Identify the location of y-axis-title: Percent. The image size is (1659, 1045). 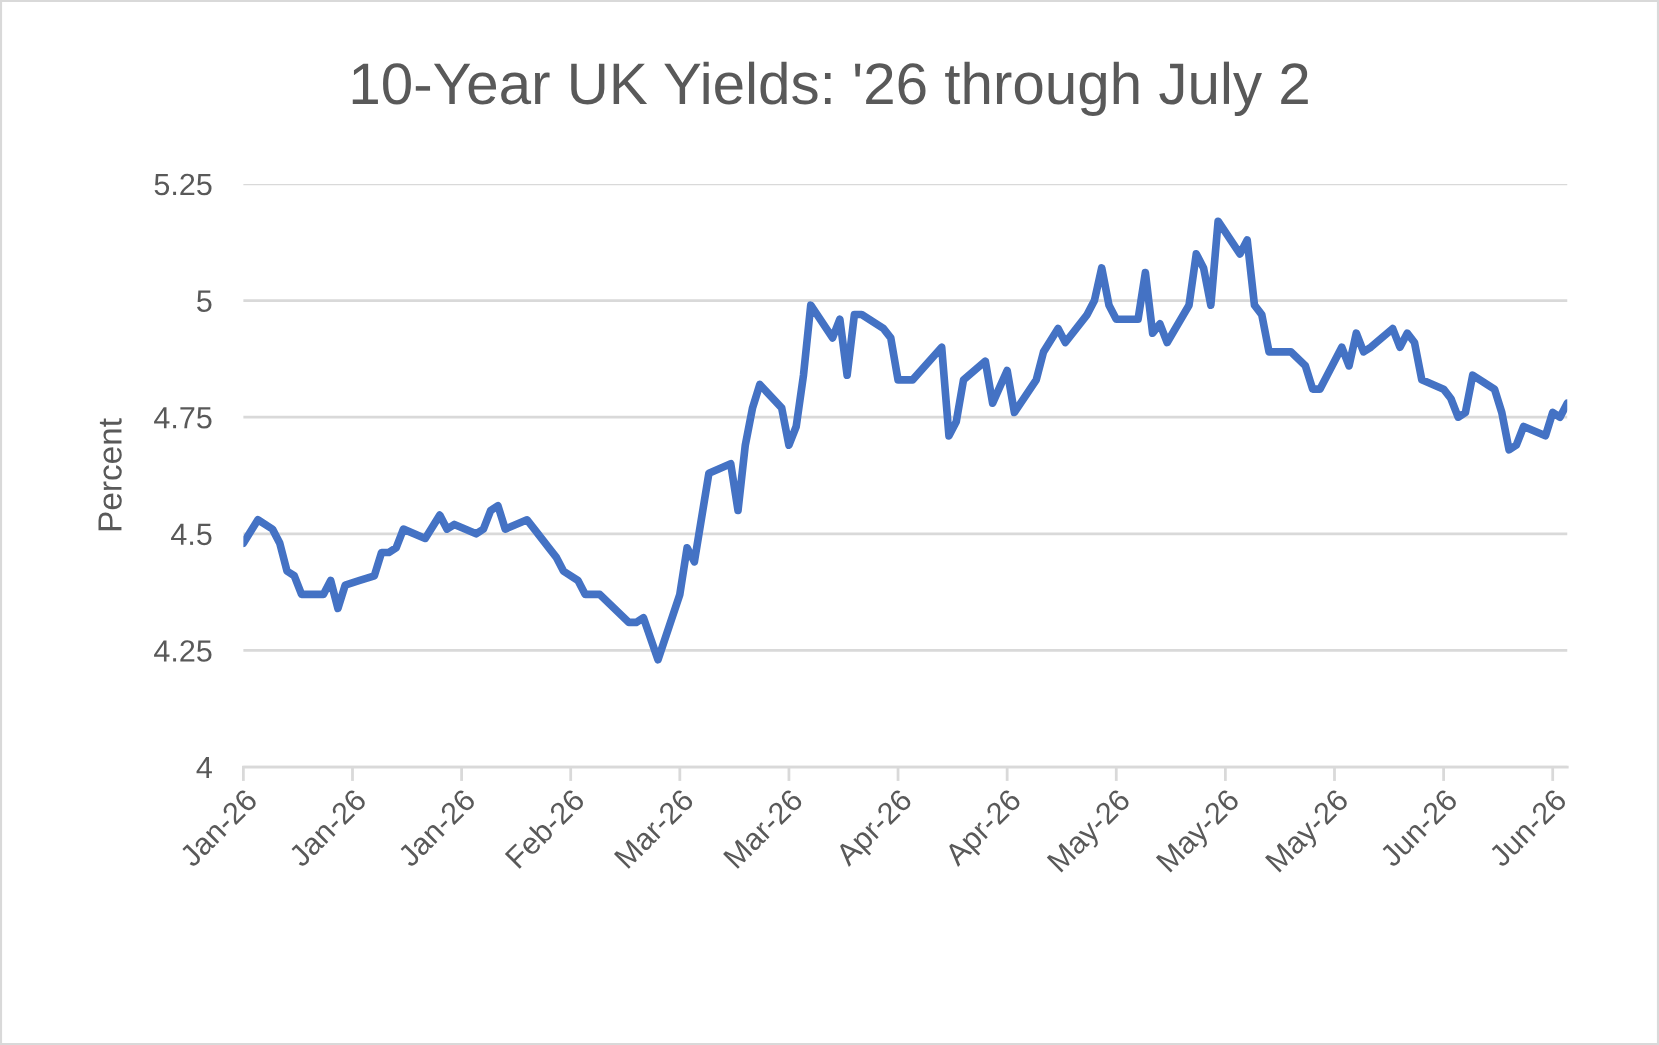
(110, 474).